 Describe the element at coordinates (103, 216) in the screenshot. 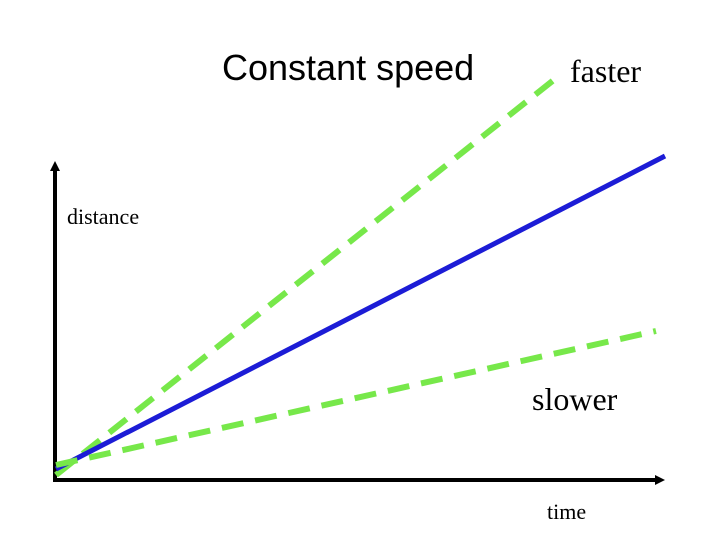

I see `distance-label: distance` at that location.